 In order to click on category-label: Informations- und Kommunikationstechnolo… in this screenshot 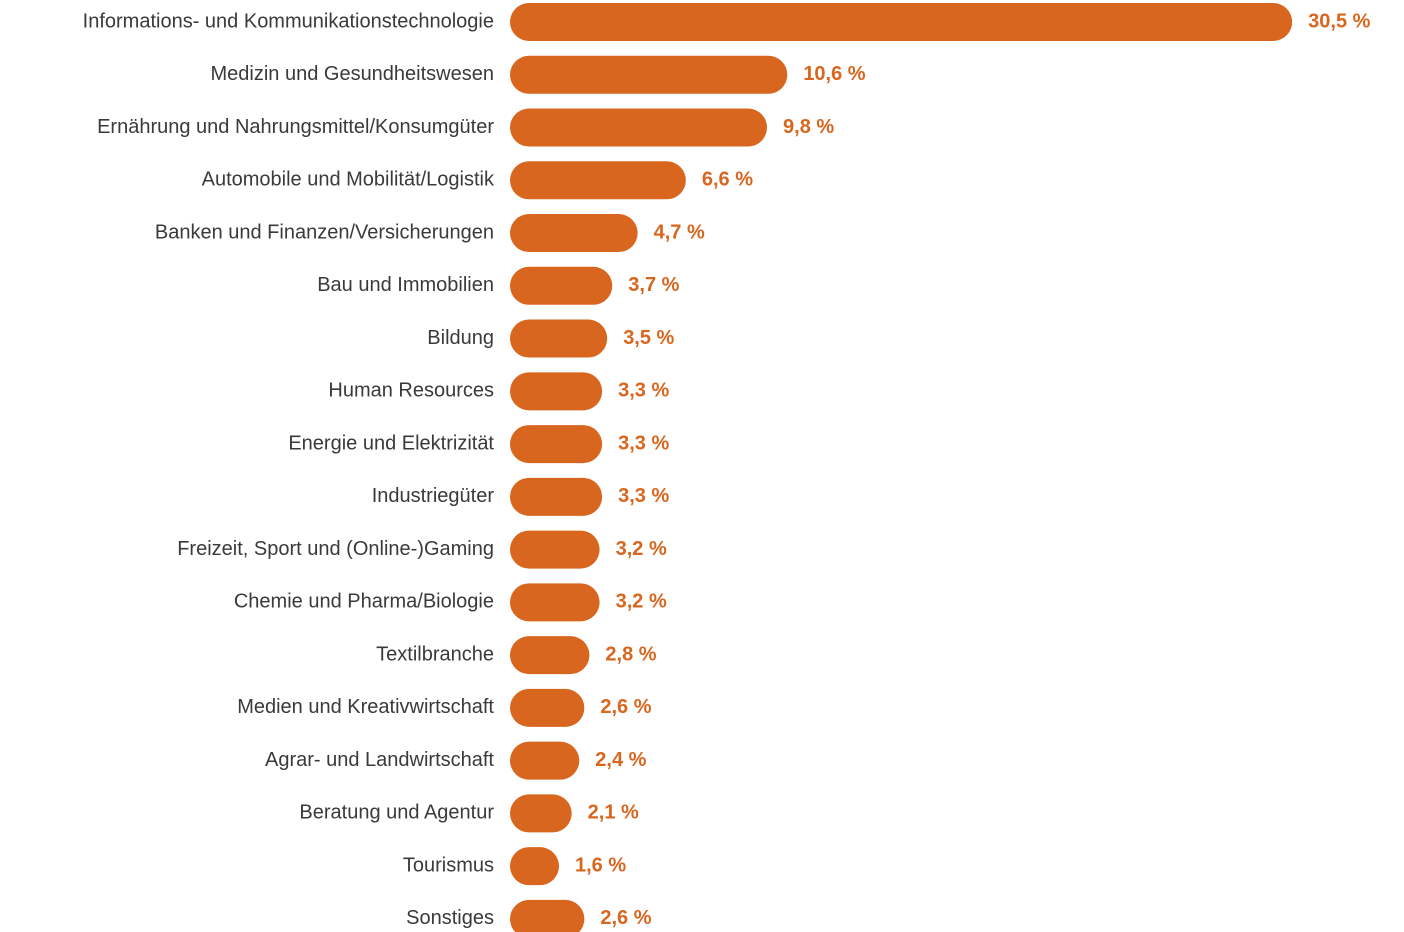, I will do `click(288, 21)`.